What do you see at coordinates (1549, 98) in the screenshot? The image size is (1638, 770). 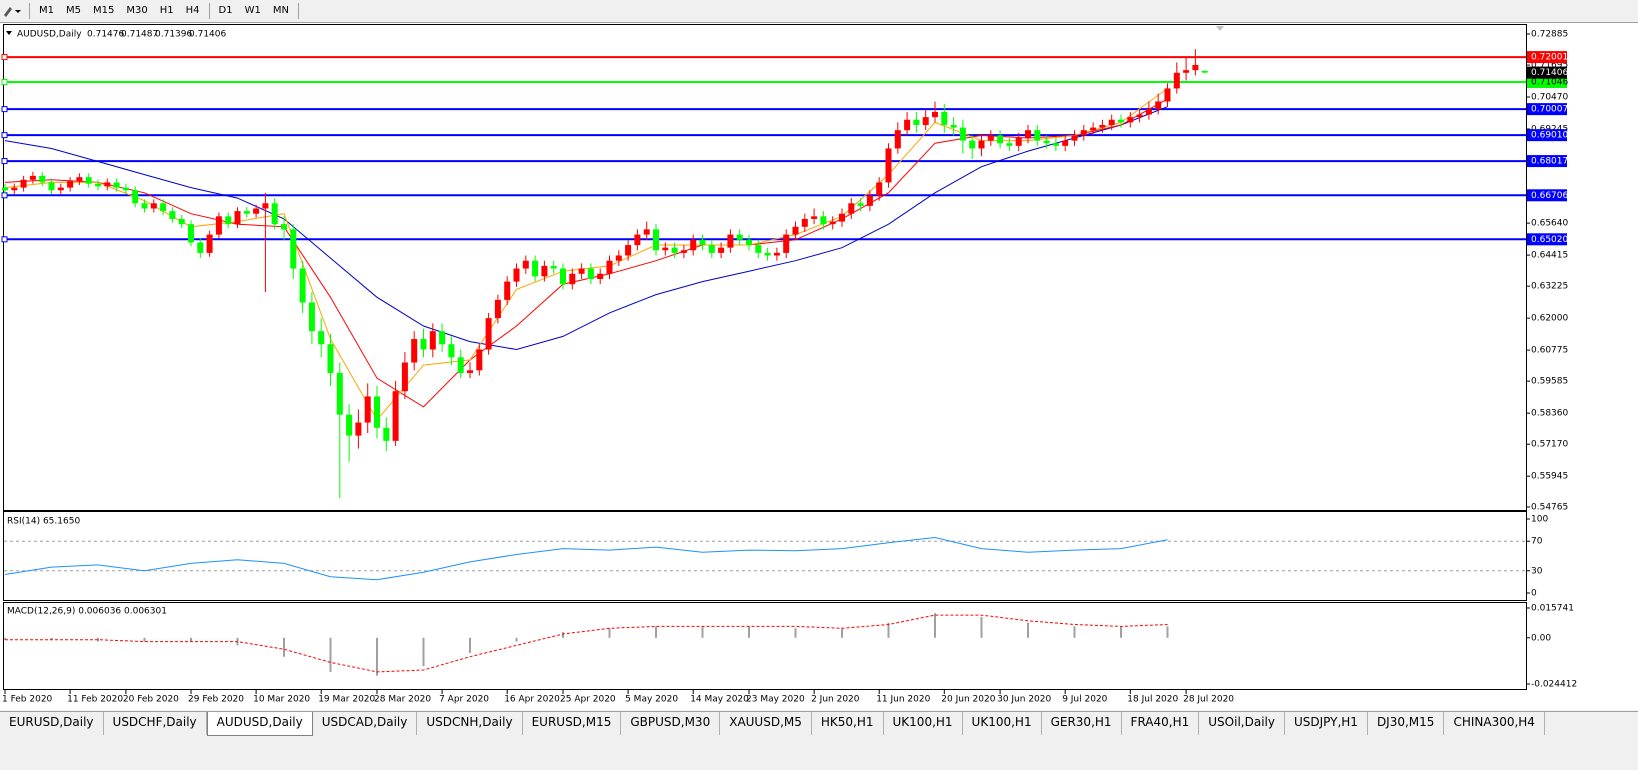 I see `y-tick-label: 0.70470` at bounding box center [1549, 98].